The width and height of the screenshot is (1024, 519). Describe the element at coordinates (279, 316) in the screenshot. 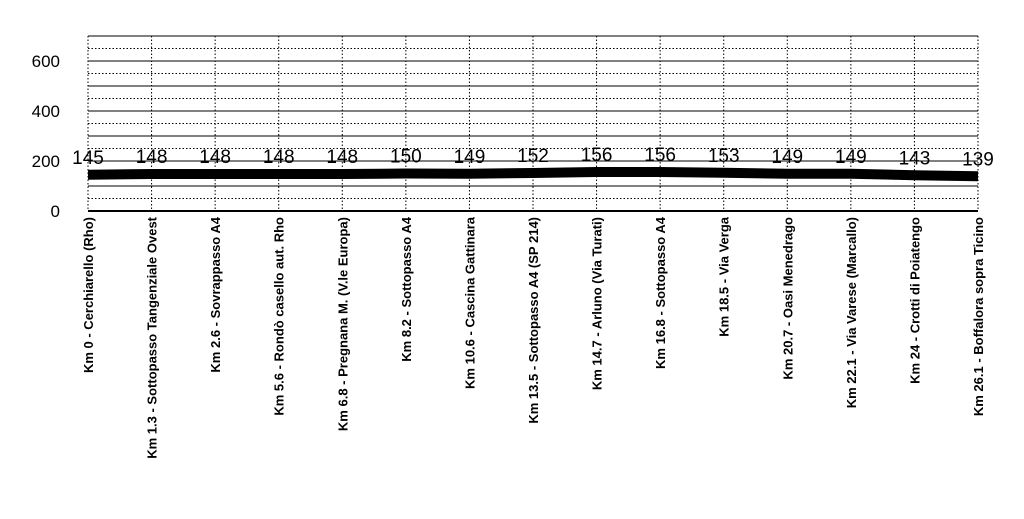

I see `x-tick-label: Km 5.6 - Rondò casello aut. Rho` at that location.